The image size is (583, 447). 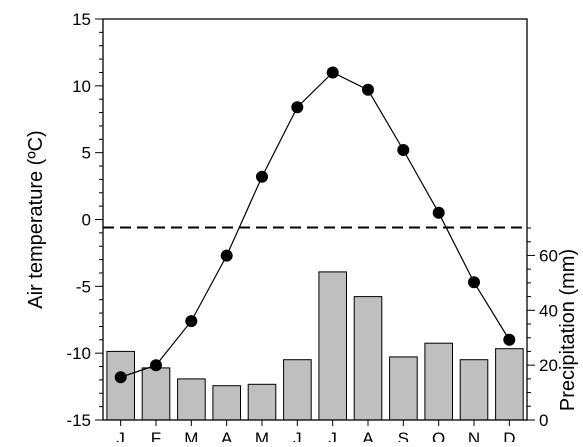 What do you see at coordinates (86, 153) in the screenshot?
I see `left-tick-label: 5` at bounding box center [86, 153].